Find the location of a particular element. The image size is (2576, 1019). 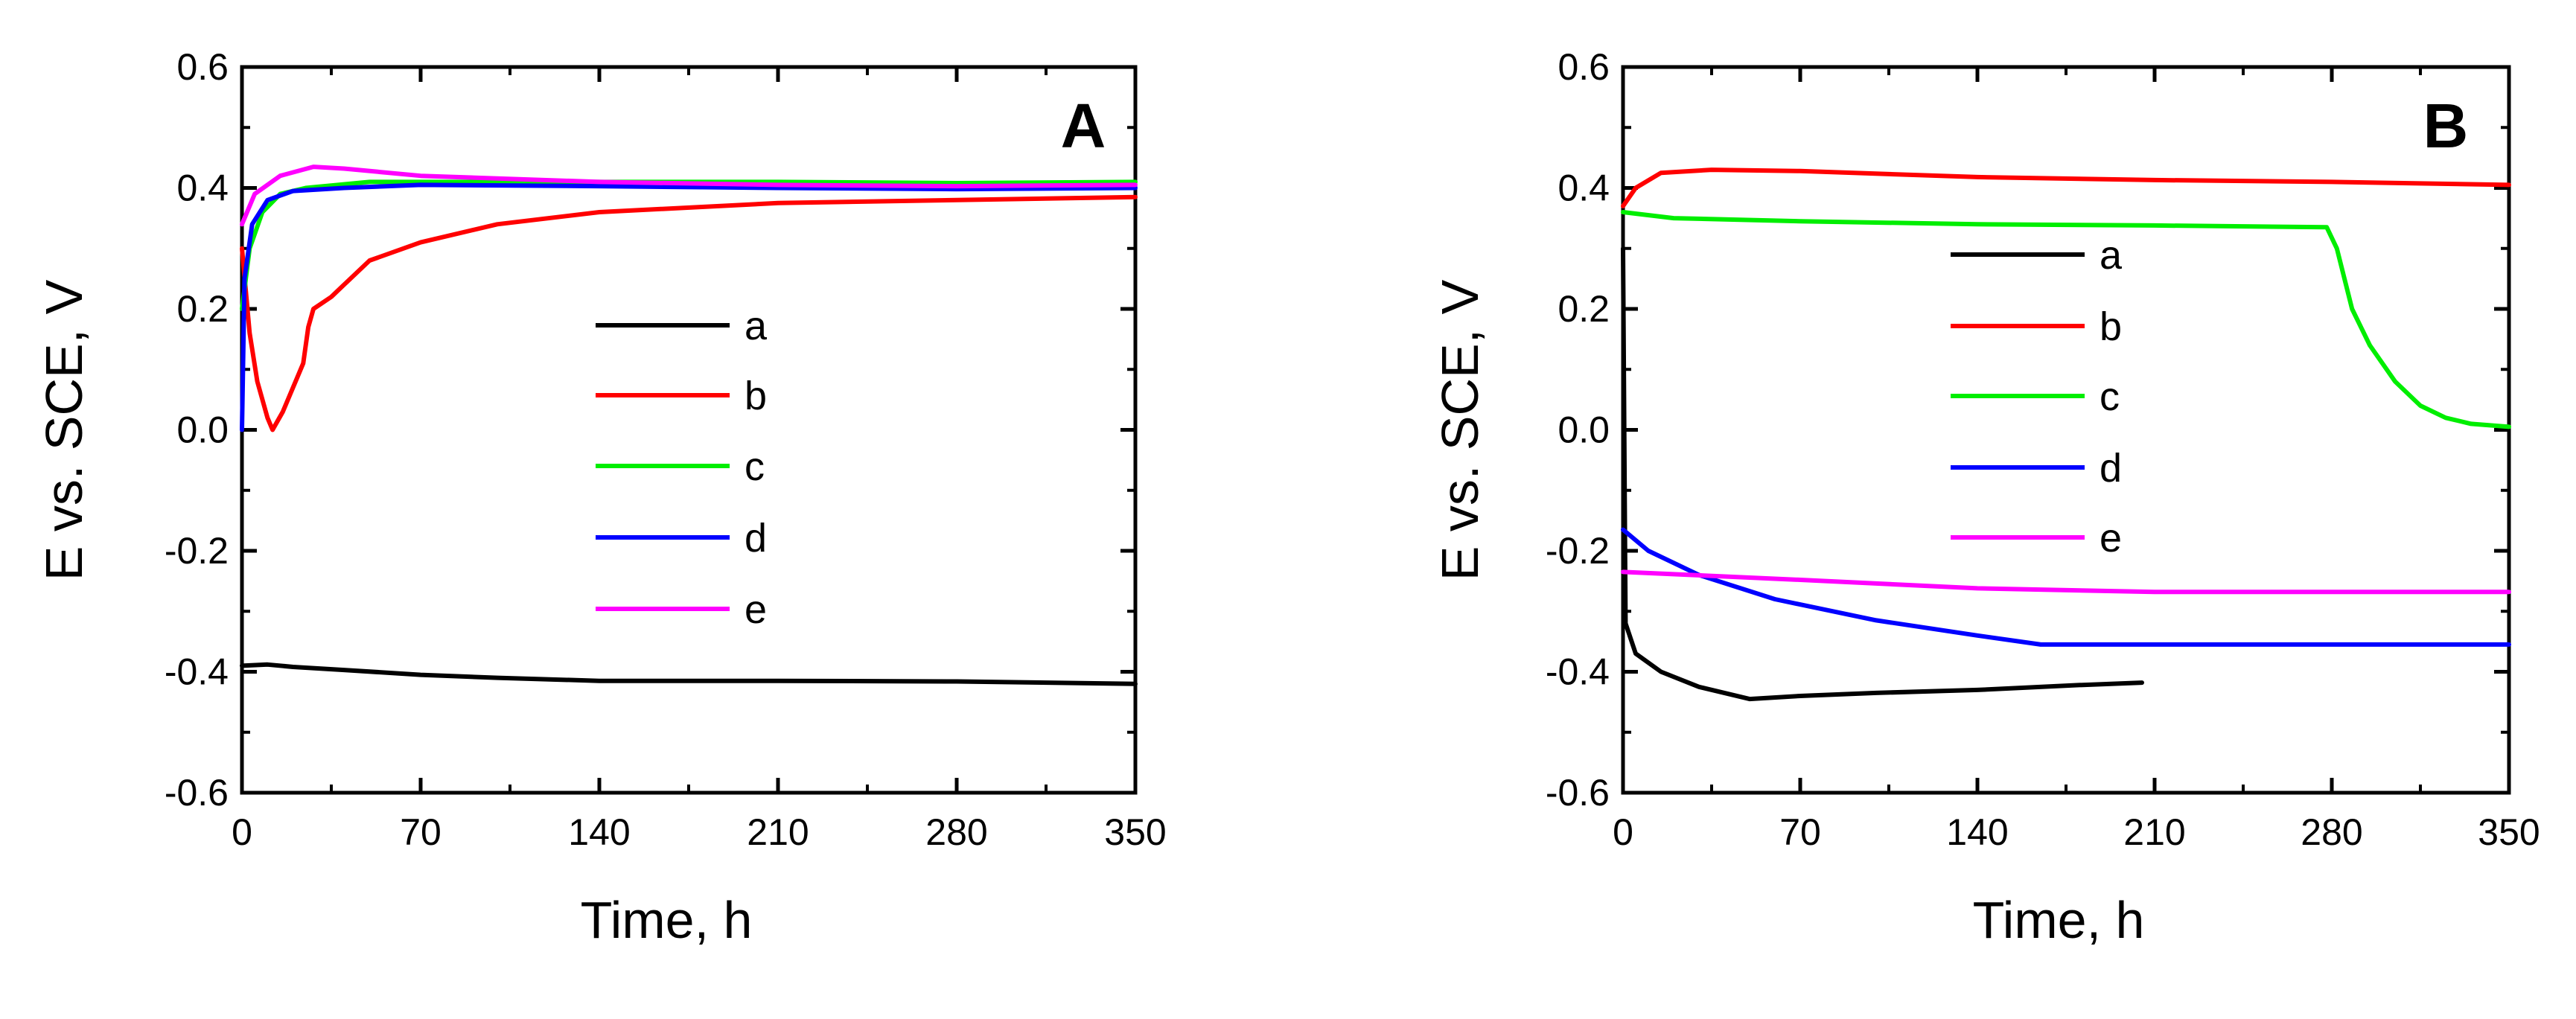

panel-a-y-tick-label: 0.6 is located at coordinates (202, 67).